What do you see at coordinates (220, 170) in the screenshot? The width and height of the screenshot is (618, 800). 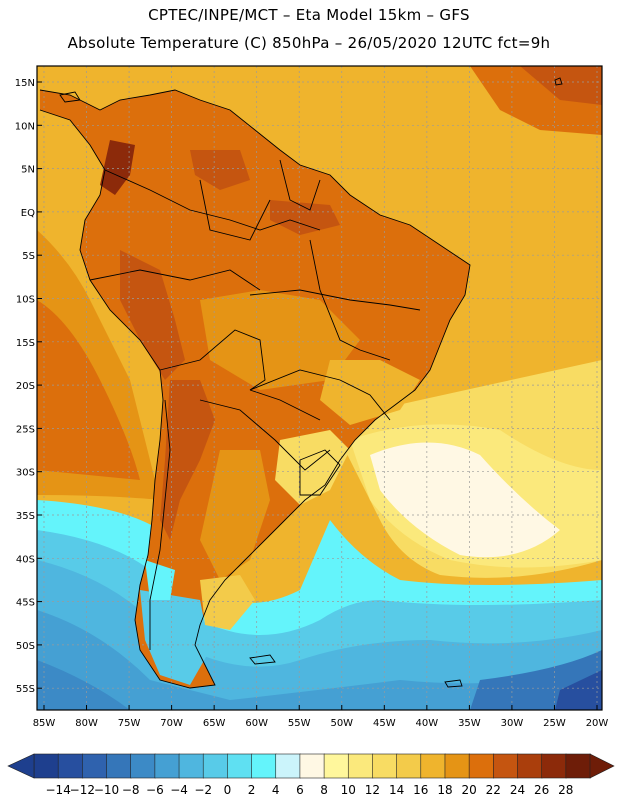 I see `hot-venezuela` at bounding box center [220, 170].